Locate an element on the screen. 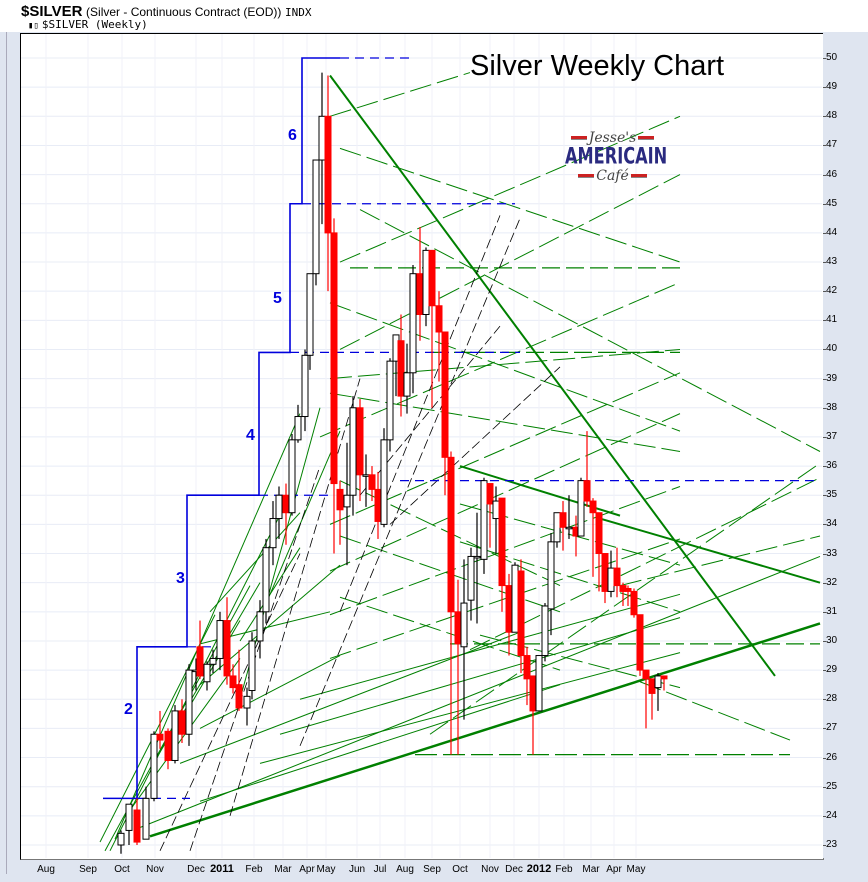 Image resolution: width=868 pixels, height=882 pixels. price-tick: 31 is located at coordinates (830, 611).